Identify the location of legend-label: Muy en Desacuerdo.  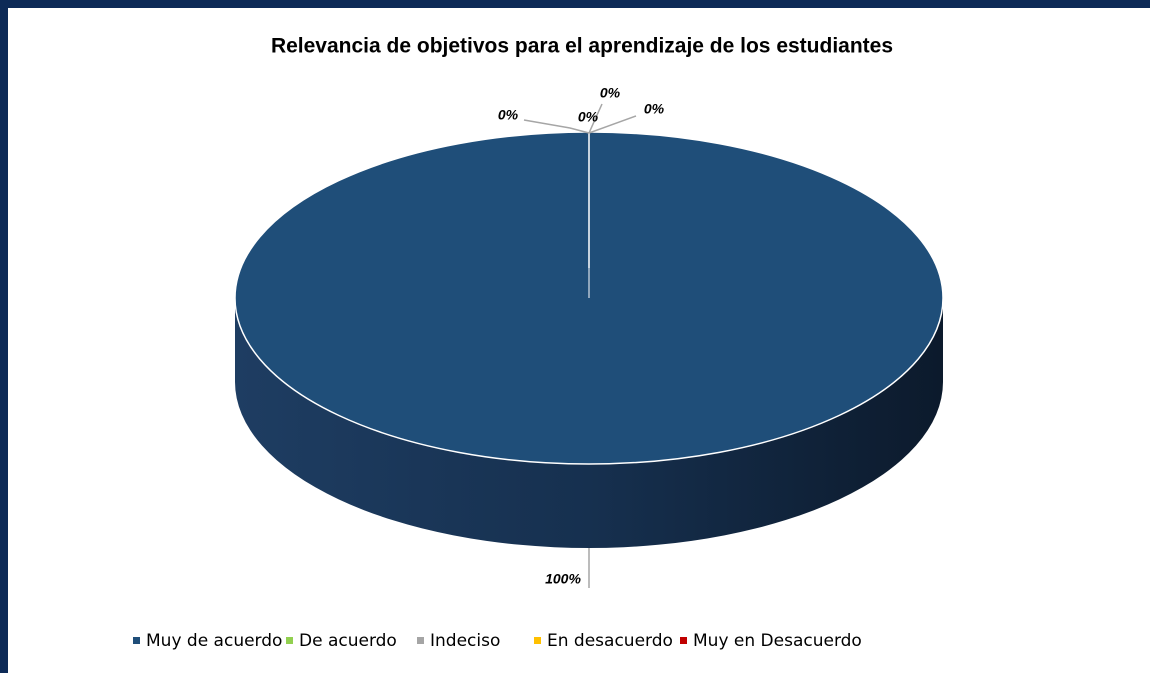
(777, 641).